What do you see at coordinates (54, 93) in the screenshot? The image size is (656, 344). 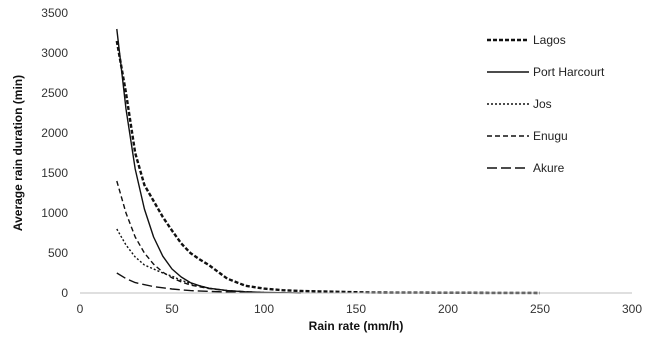 I see `y-tick-label: 2500` at bounding box center [54, 93].